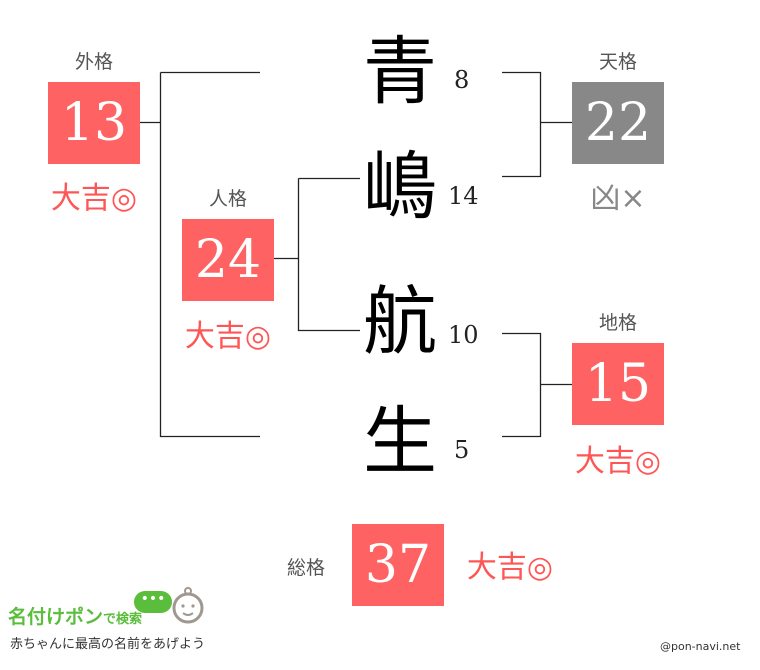 Image resolution: width=760 pixels, height=670 pixels. I want to click on name-char-3: 航, so click(400, 322).